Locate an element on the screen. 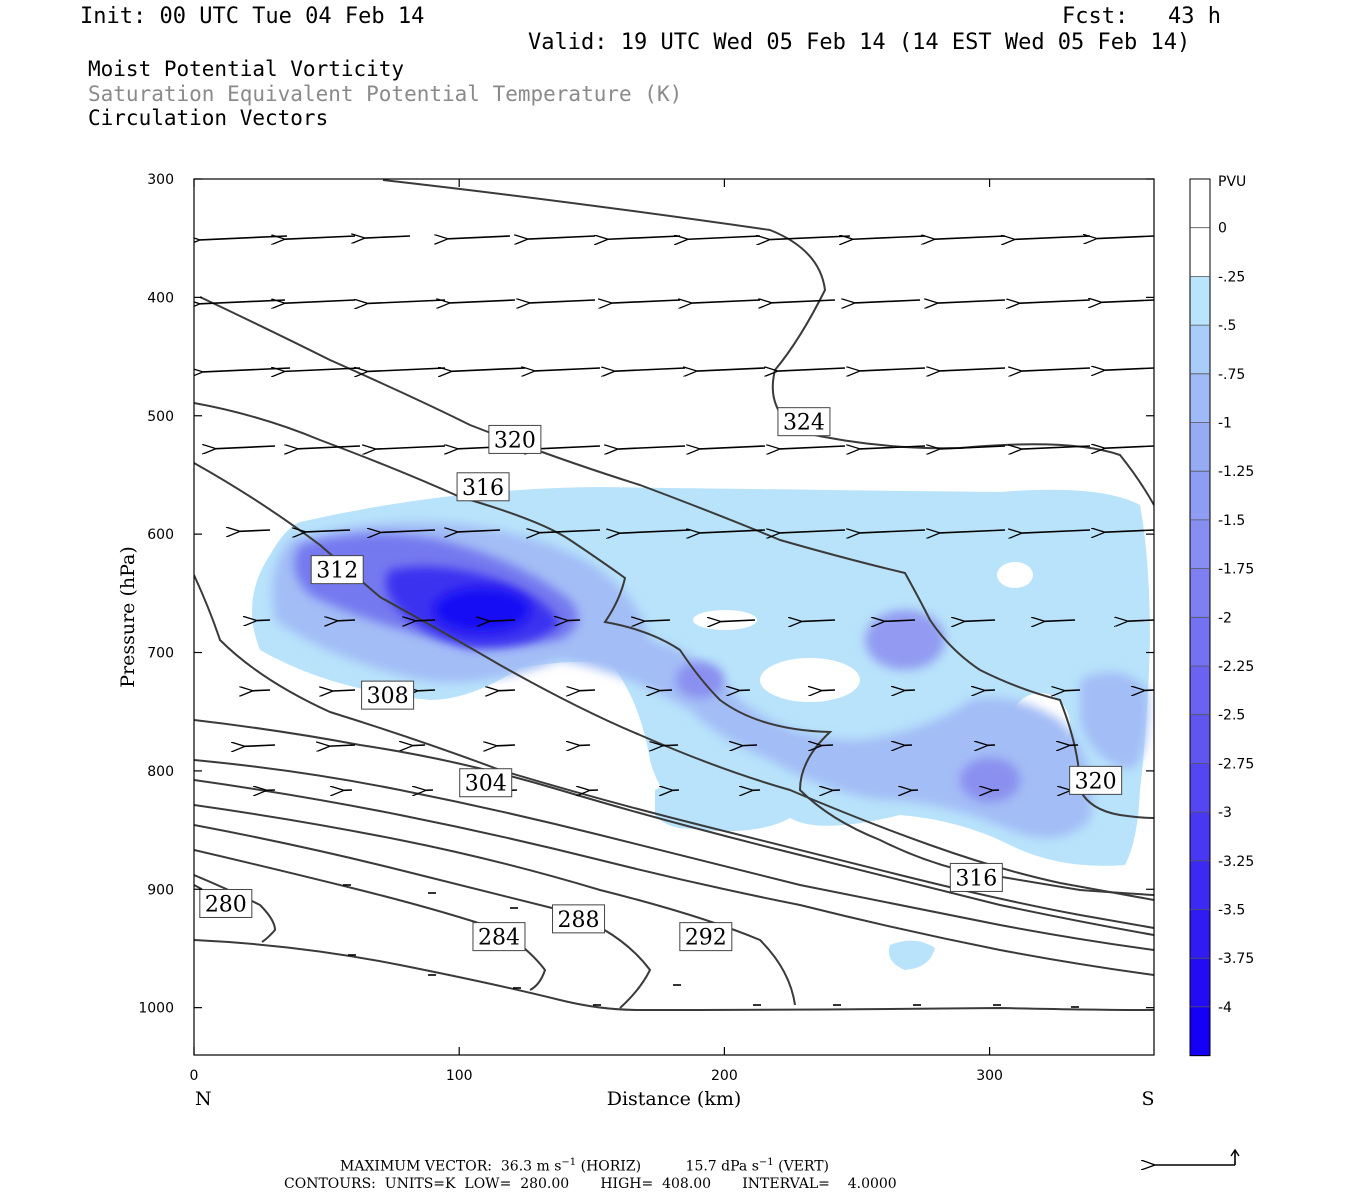 Image resolution: width=1350 pixels, height=1200 pixels. contour-label: 324 is located at coordinates (804, 423).